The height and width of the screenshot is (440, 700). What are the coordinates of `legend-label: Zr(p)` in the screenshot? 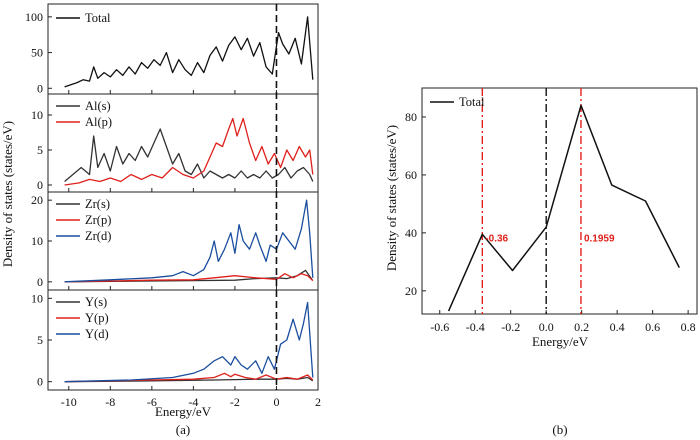 It's located at (98, 220).